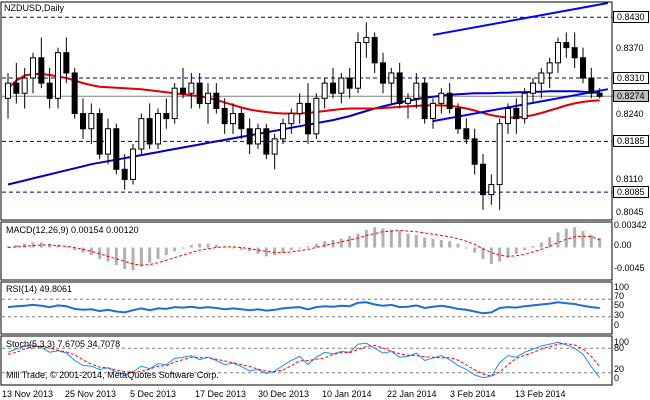 Image resolution: width=650 pixels, height=400 pixels. Describe the element at coordinates (630, 225) in the screenshot. I see `macd-tick-top: 0.00342` at that location.